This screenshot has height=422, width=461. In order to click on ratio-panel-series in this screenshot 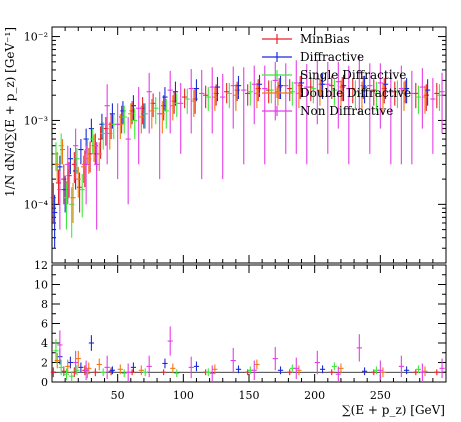, I will do `click(247, 354)`.